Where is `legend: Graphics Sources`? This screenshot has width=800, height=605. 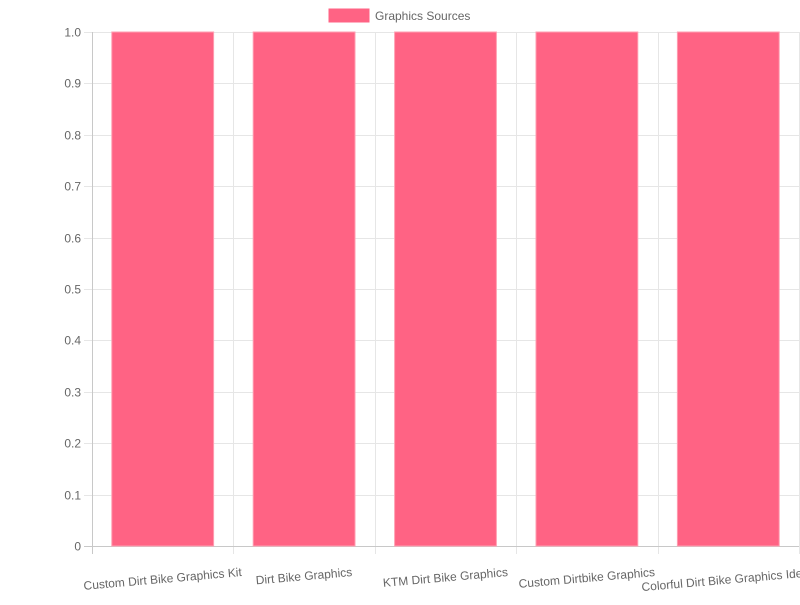
legend: Graphics Sources is located at coordinates (399, 15).